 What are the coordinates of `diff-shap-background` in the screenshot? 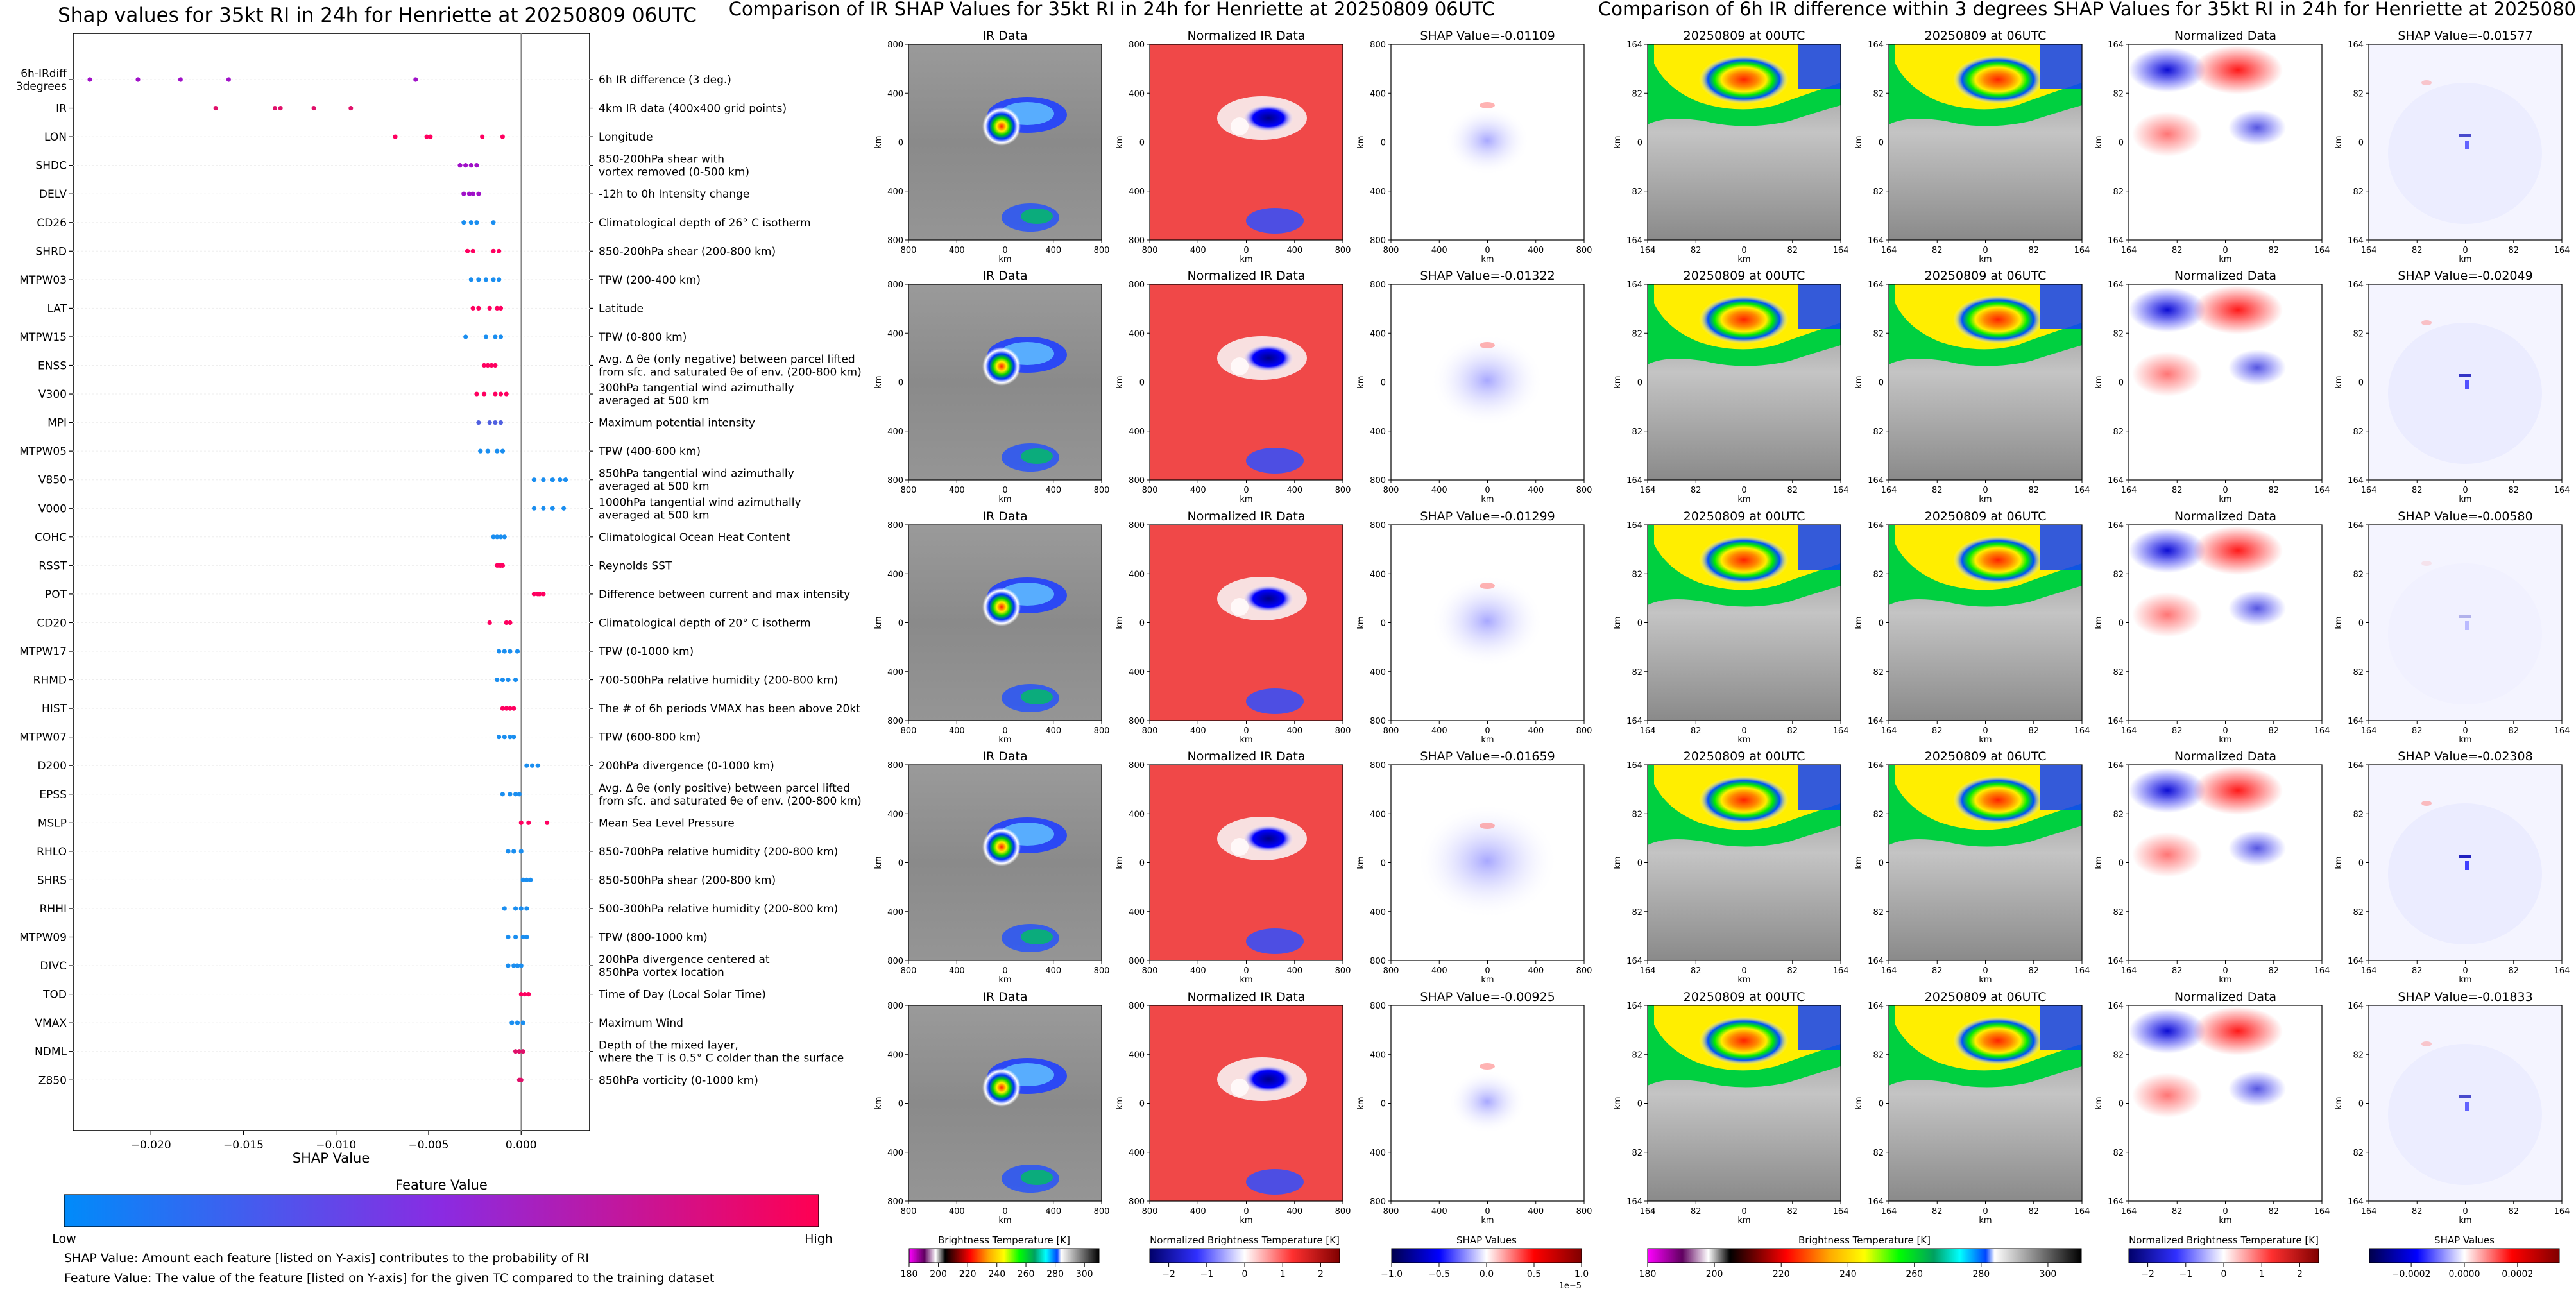 It's located at (2465, 623).